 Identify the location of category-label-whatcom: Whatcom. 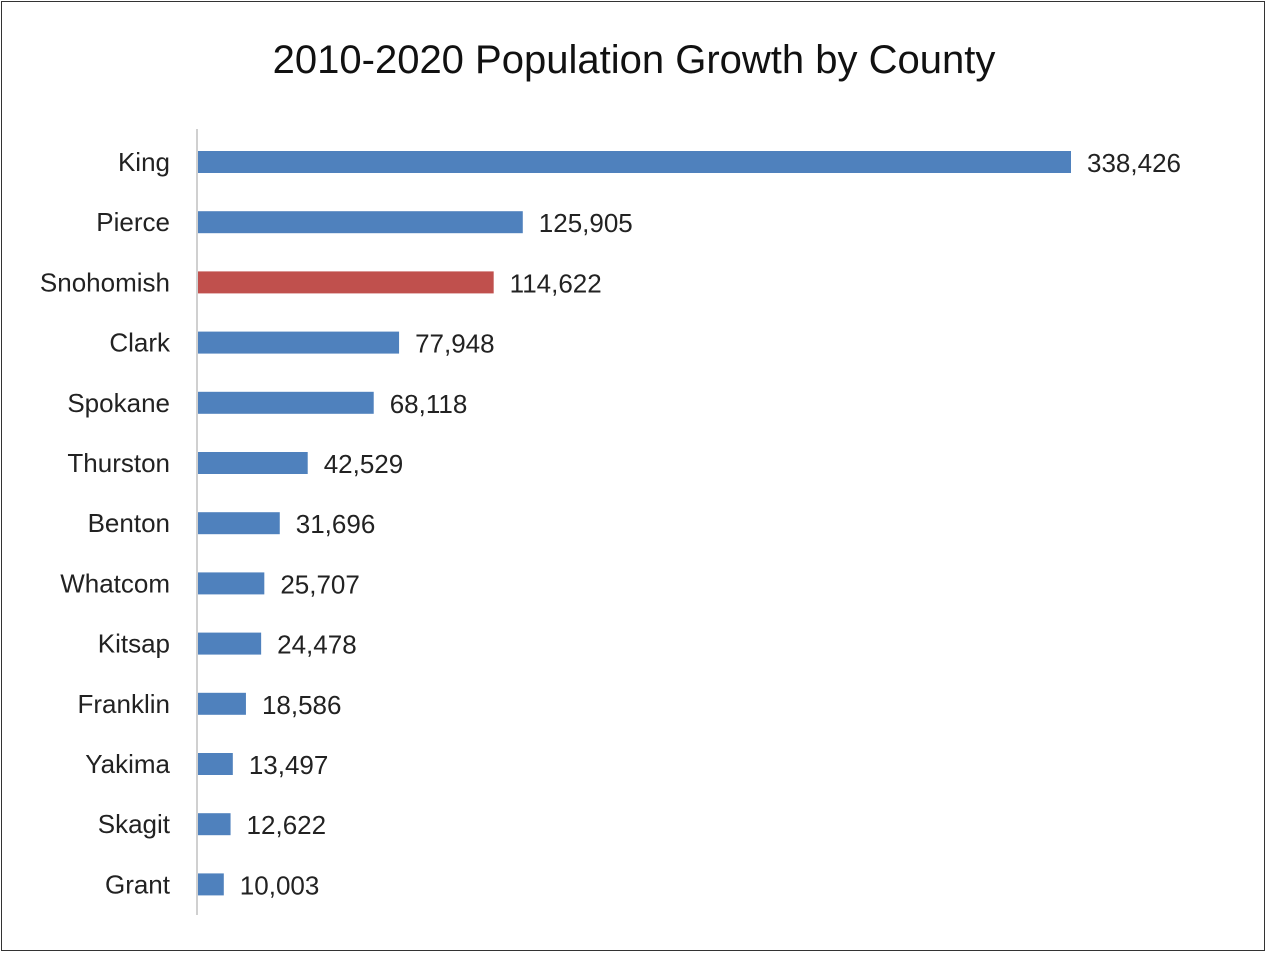
(115, 583).